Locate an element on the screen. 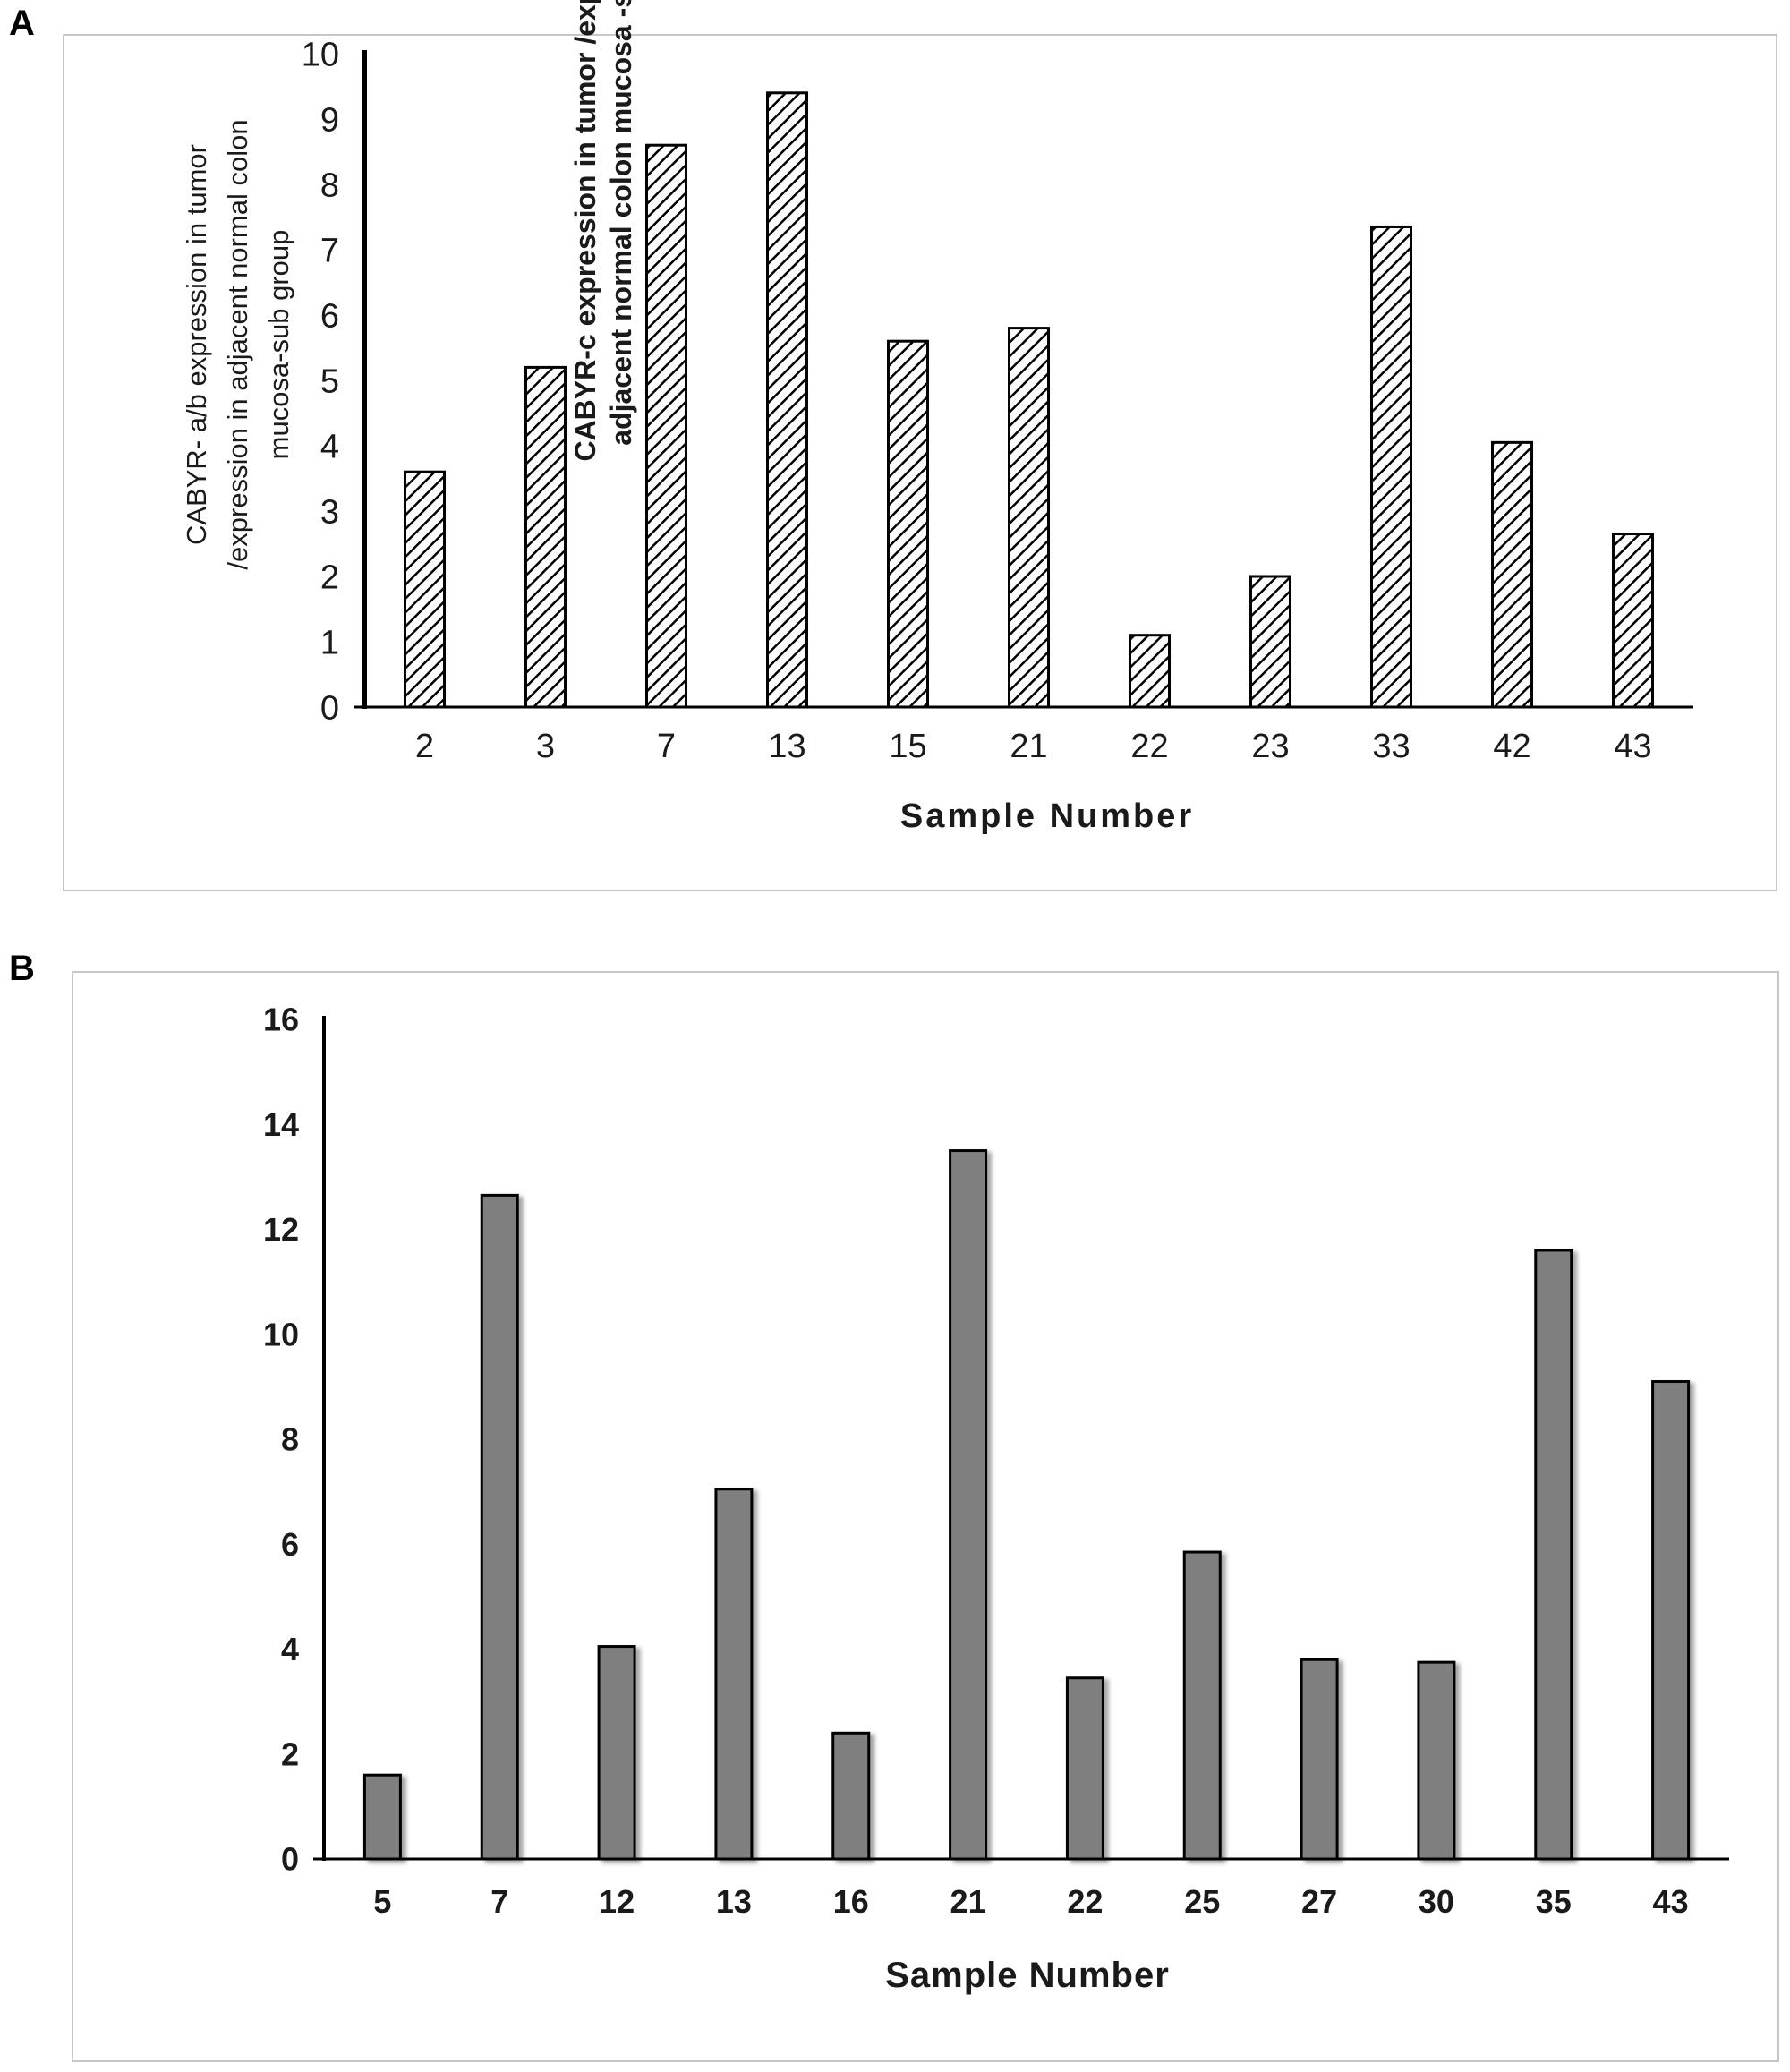  x-tick-label: 27 is located at coordinates (1319, 1901).